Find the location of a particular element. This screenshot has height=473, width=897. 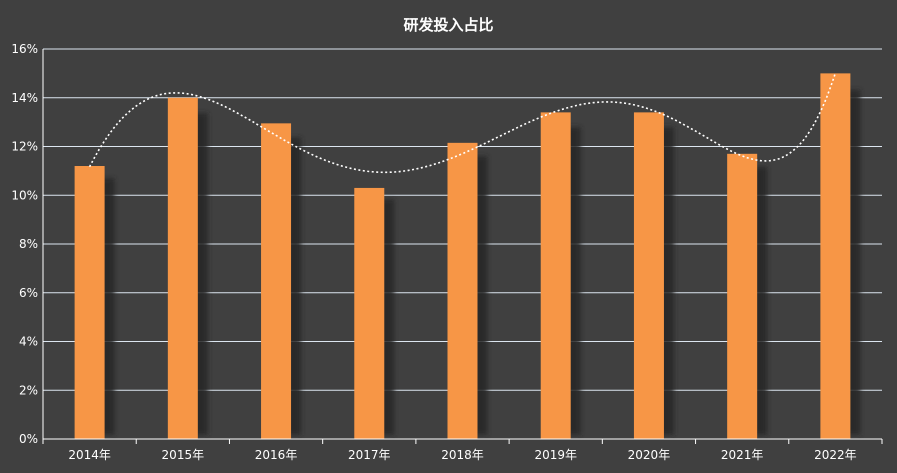

x-tick-label: 2015年 is located at coordinates (183, 455).